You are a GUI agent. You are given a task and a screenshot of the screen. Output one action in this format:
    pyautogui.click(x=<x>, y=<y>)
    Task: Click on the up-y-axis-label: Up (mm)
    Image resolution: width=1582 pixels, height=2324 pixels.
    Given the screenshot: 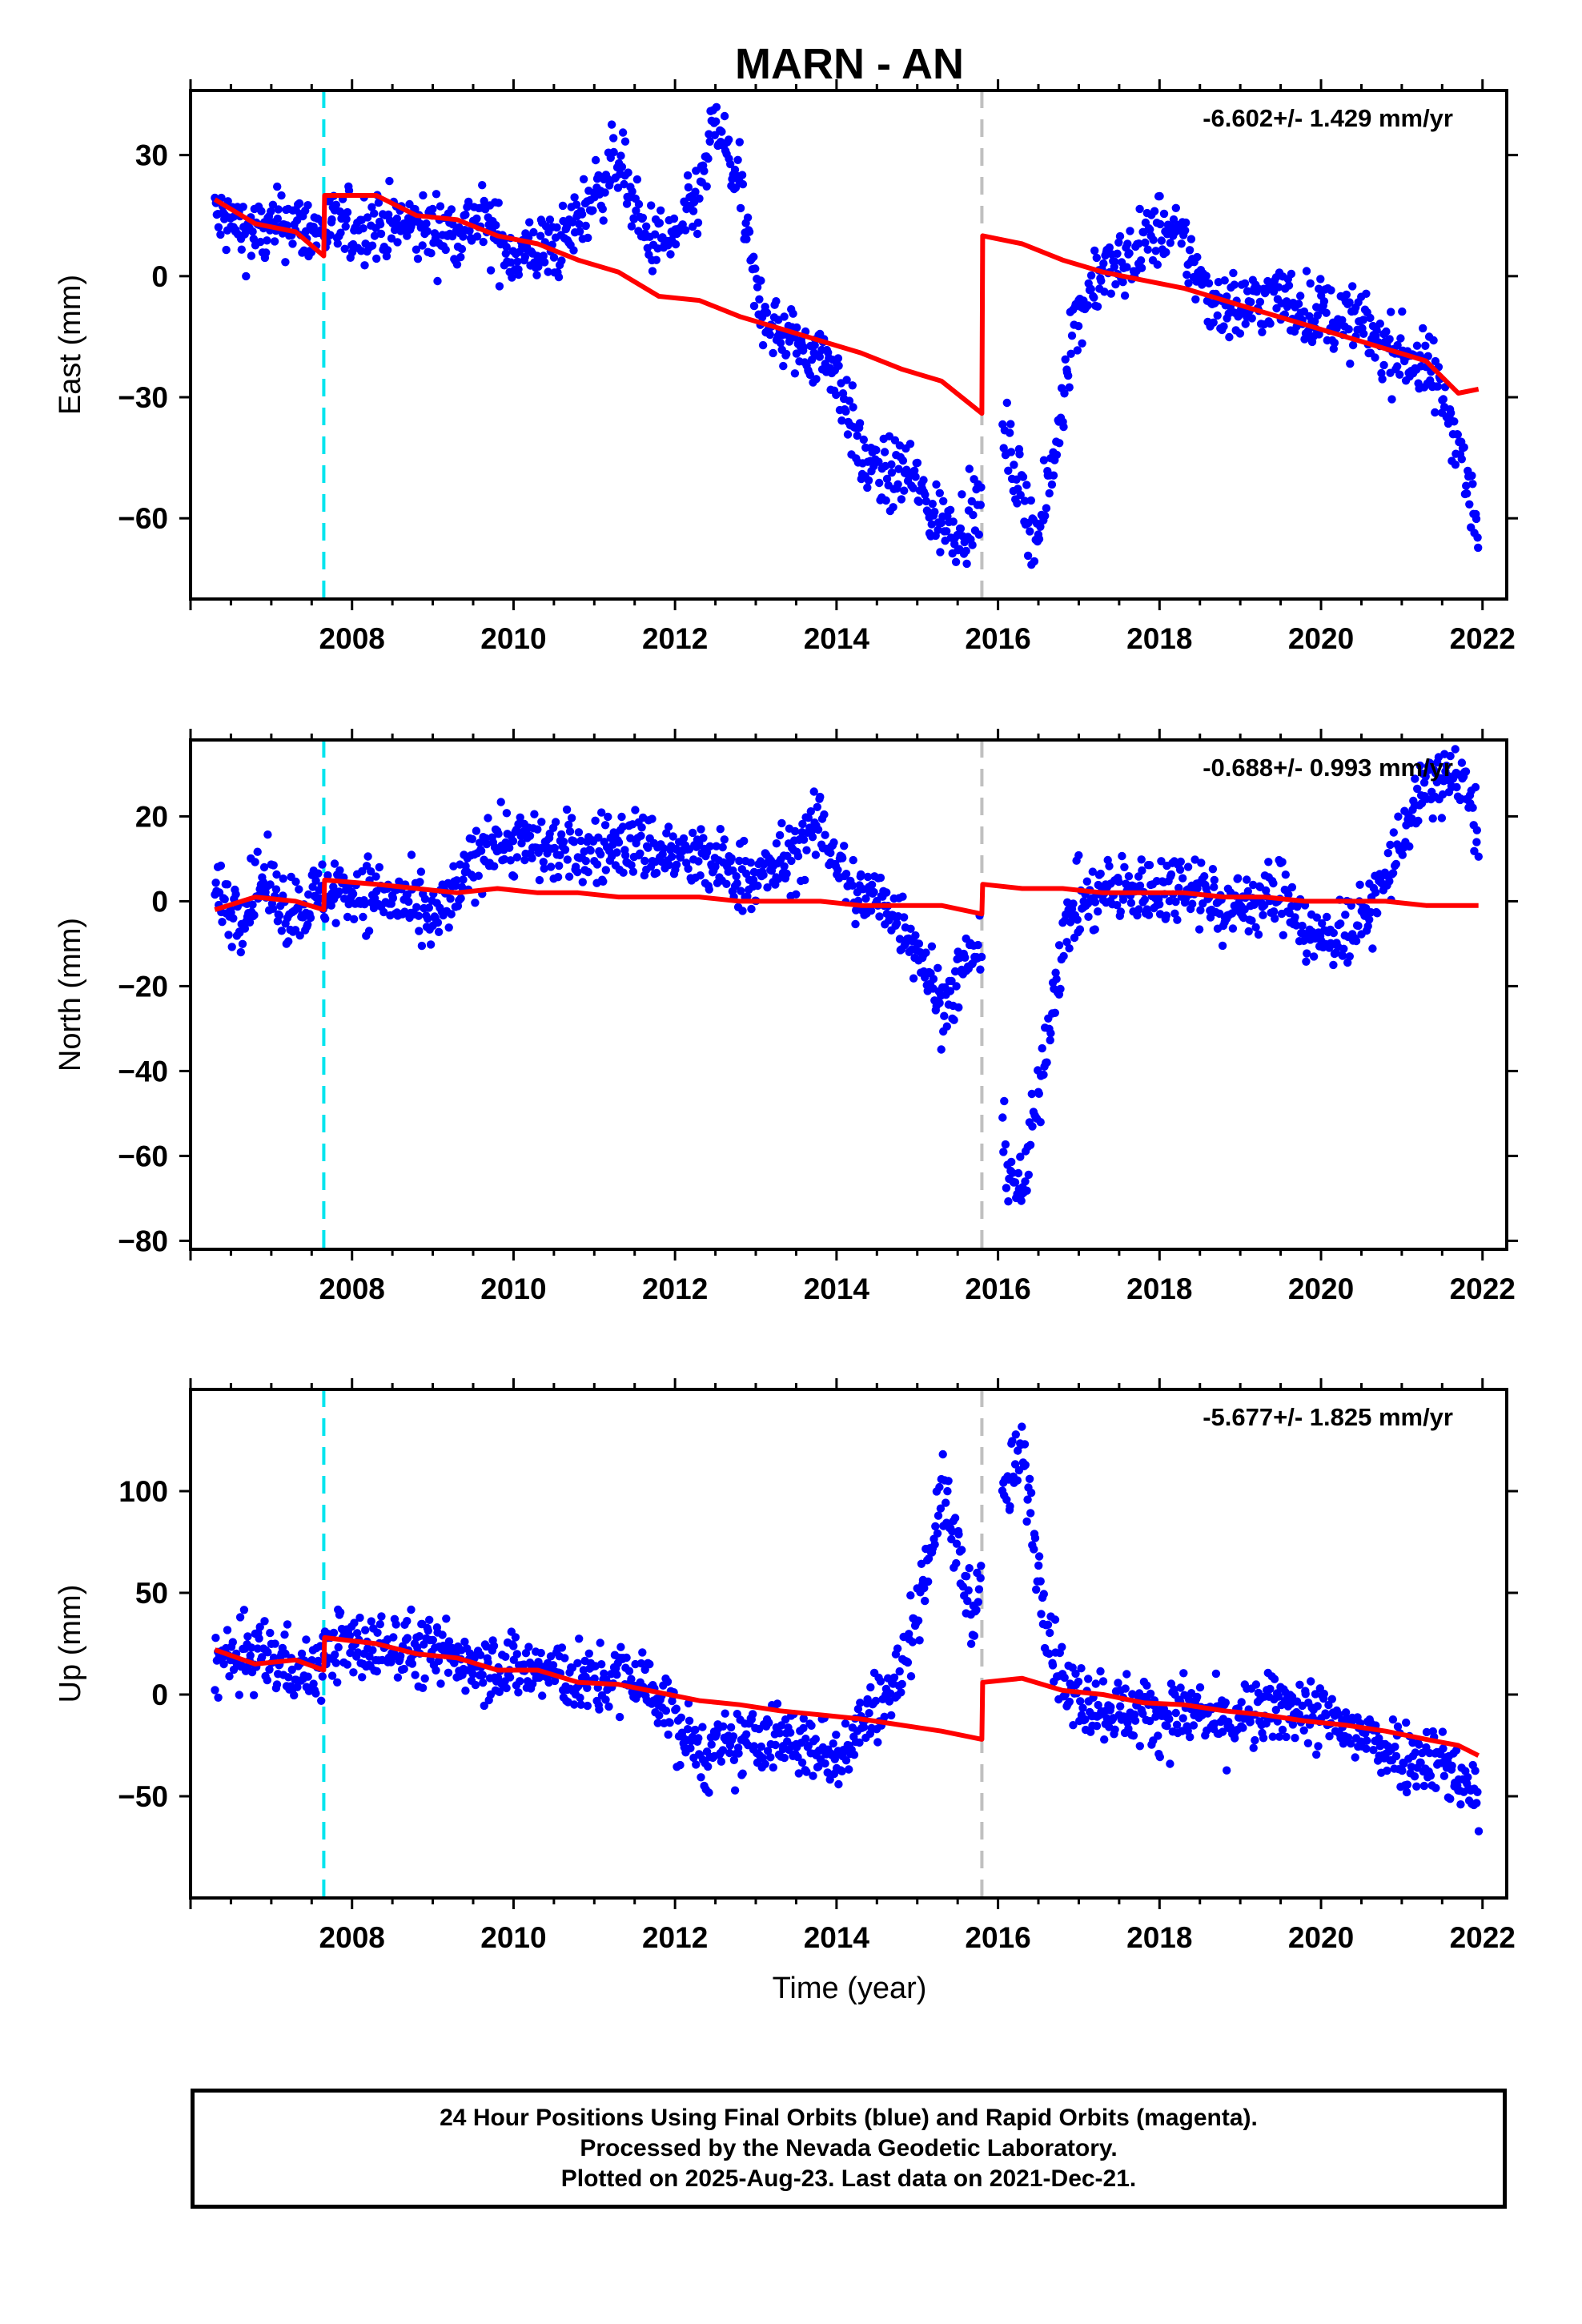 What is the action you would take?
    pyautogui.click(x=70, y=1644)
    